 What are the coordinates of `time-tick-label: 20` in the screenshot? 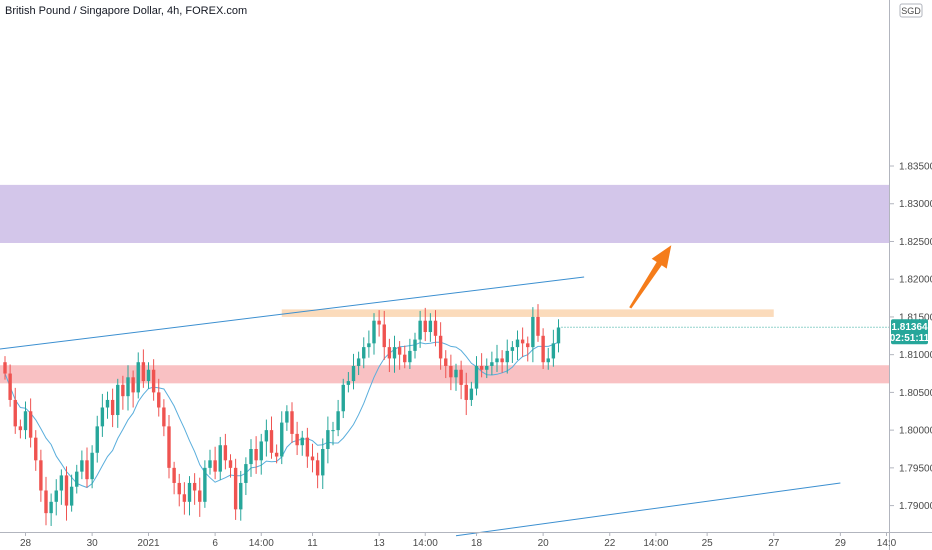 It's located at (544, 543).